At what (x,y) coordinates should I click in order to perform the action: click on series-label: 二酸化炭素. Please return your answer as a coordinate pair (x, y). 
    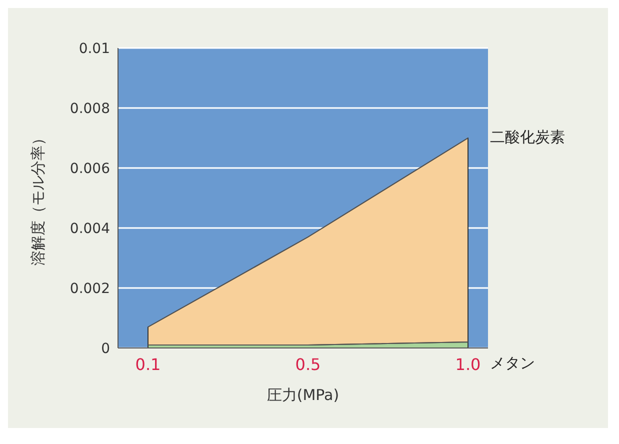
    Looking at the image, I should click on (527, 137).